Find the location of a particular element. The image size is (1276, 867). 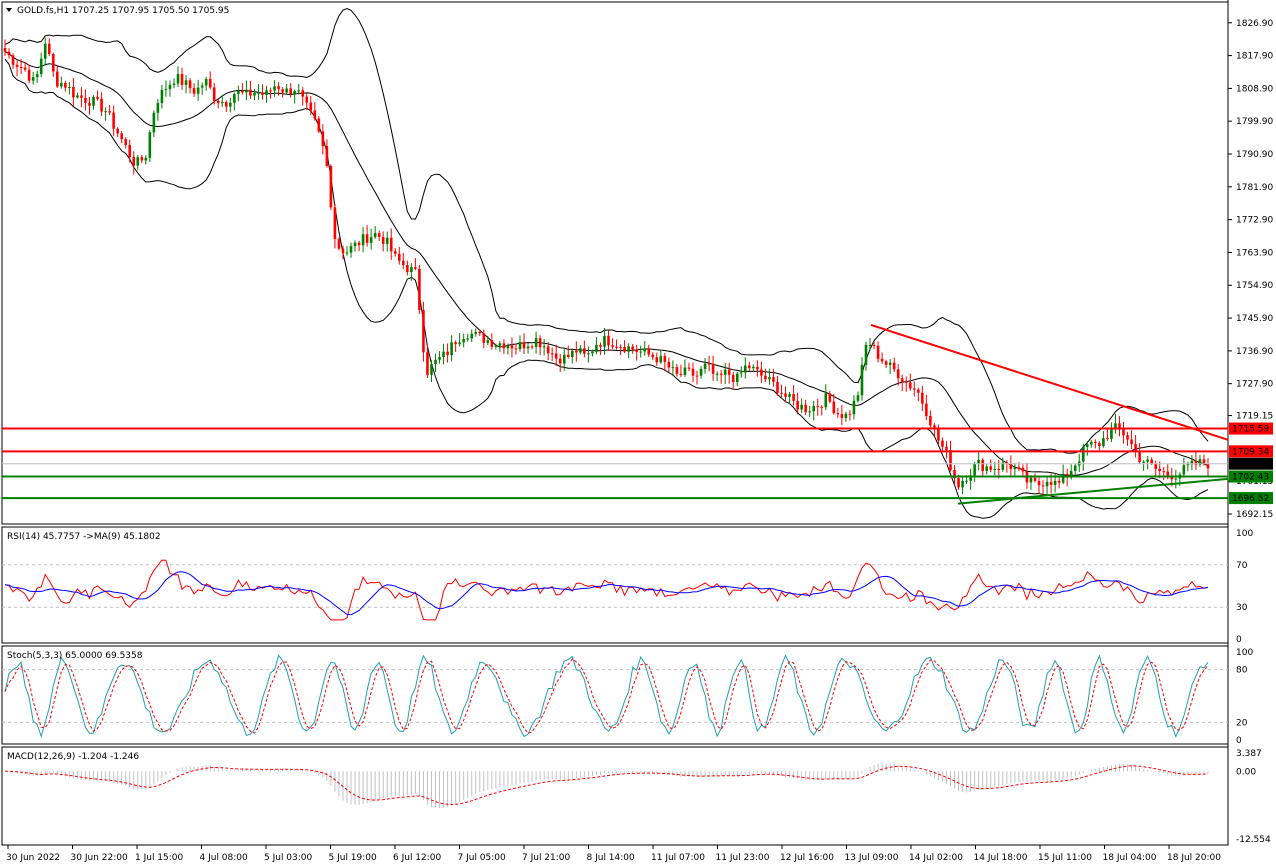

macd-tick-label: -12.554 is located at coordinates (1253, 840).